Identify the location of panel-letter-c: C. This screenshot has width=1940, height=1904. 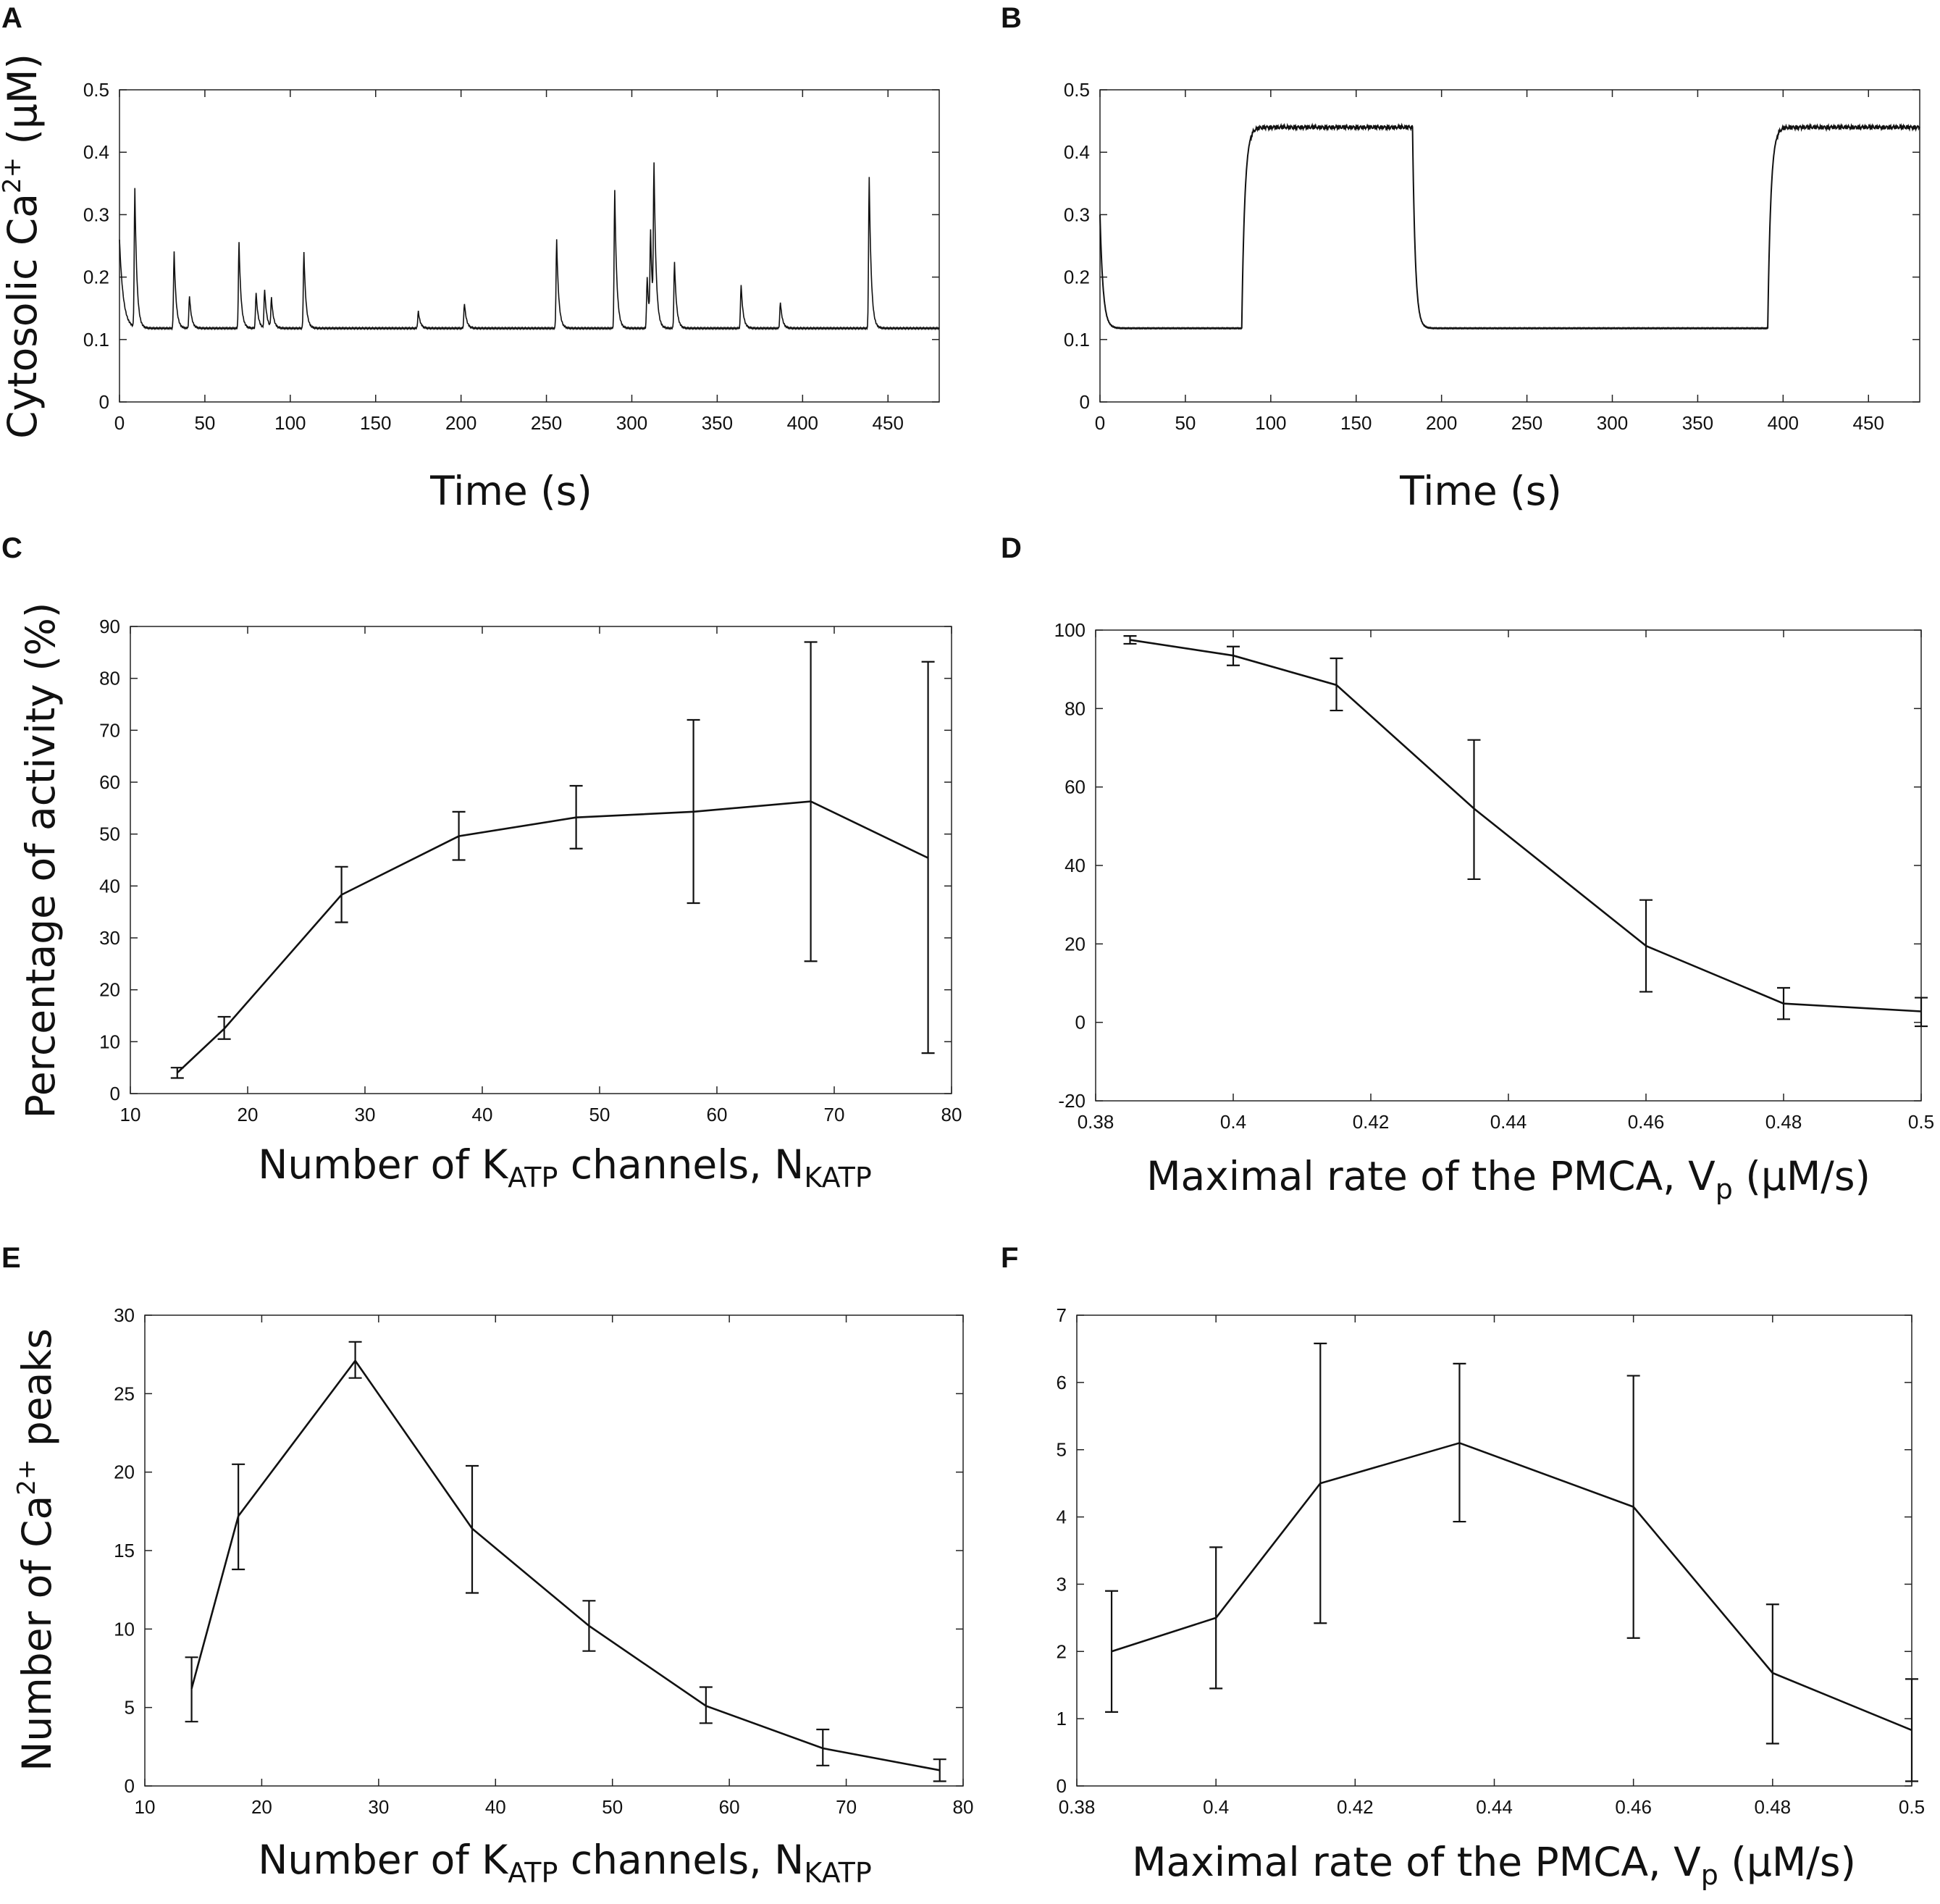
(11, 548).